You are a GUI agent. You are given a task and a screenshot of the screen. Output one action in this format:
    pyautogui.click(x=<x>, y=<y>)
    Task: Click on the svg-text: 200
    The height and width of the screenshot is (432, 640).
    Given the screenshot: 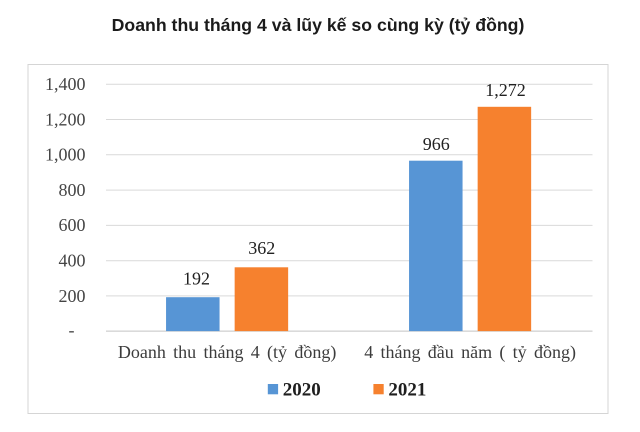 What is the action you would take?
    pyautogui.click(x=72, y=296)
    